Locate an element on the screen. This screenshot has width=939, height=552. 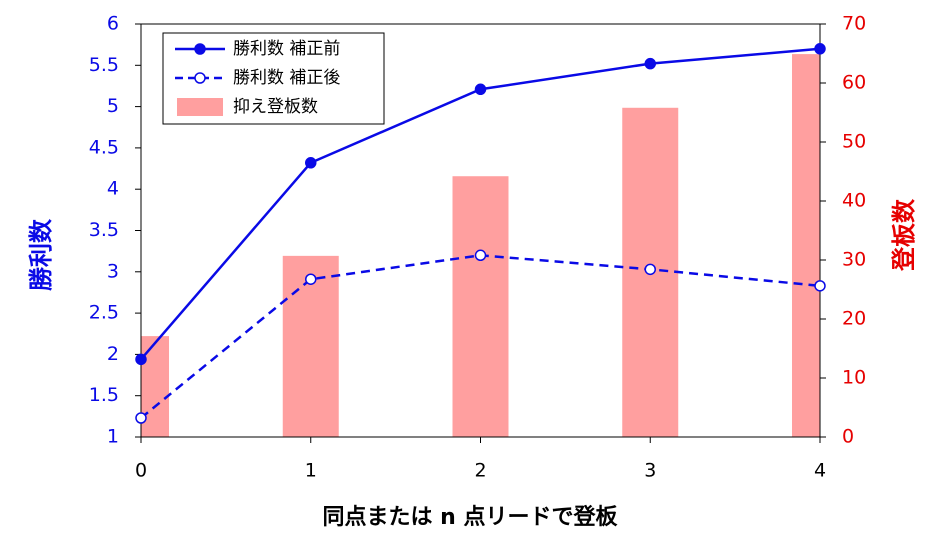
y-tick-label: 4 is located at coordinates (113, 189).